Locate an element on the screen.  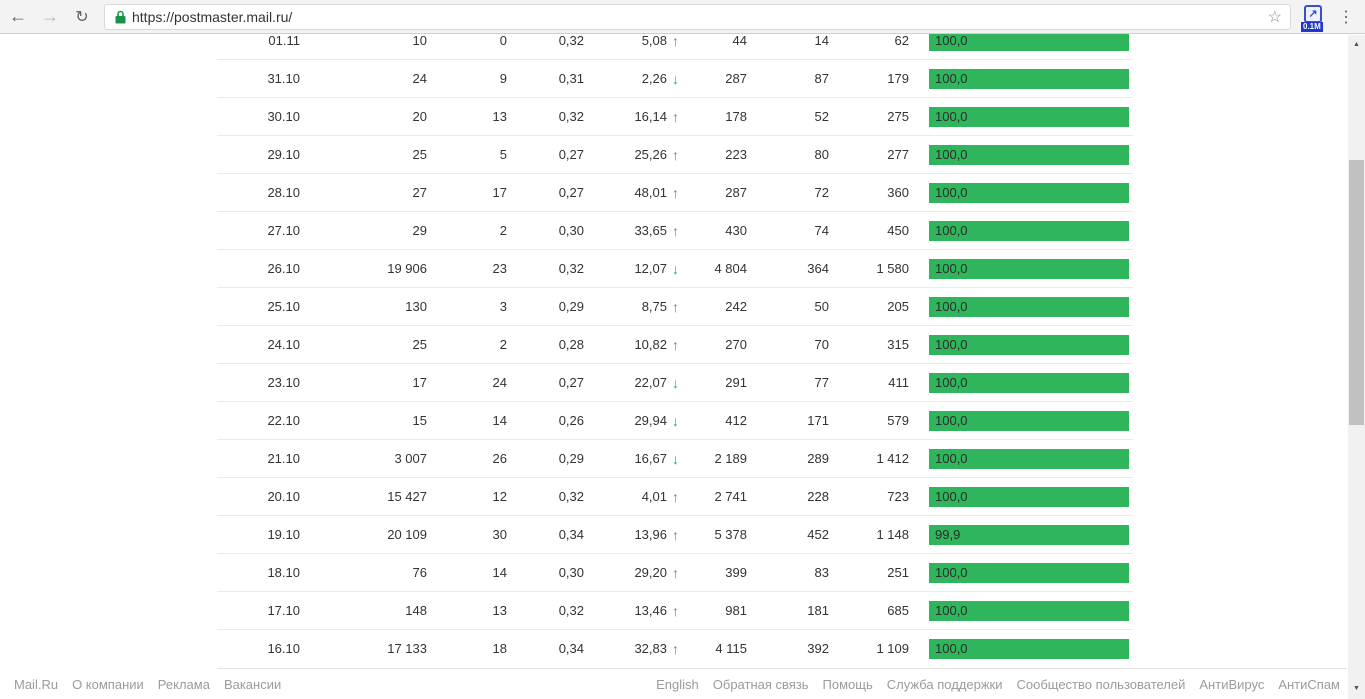
trend-cell: 29,94 ↓ is located at coordinates (619, 421).